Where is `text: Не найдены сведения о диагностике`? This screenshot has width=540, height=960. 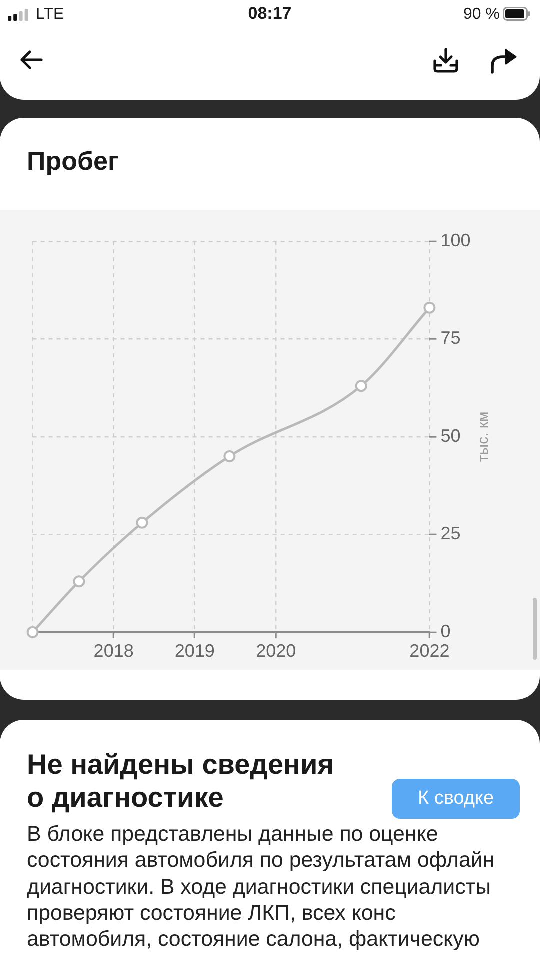
text: Не найдены сведения о диагностике is located at coordinates (181, 781).